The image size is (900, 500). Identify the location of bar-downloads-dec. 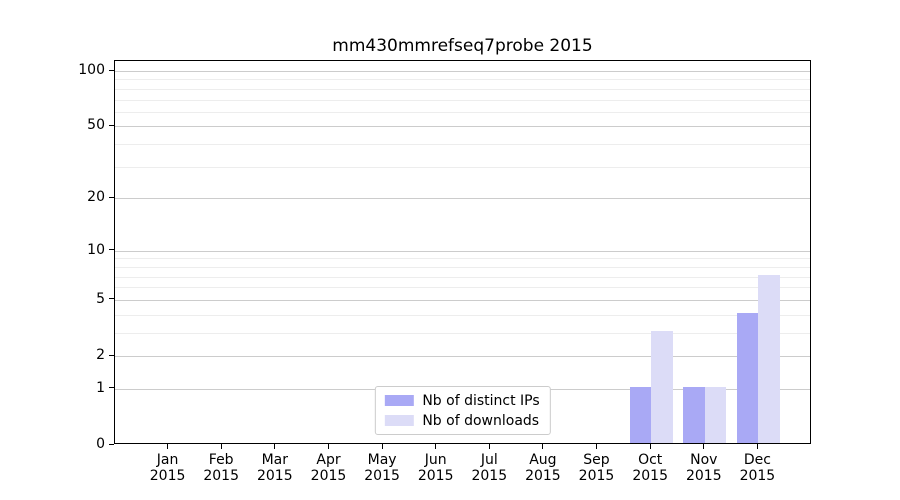
(769, 358).